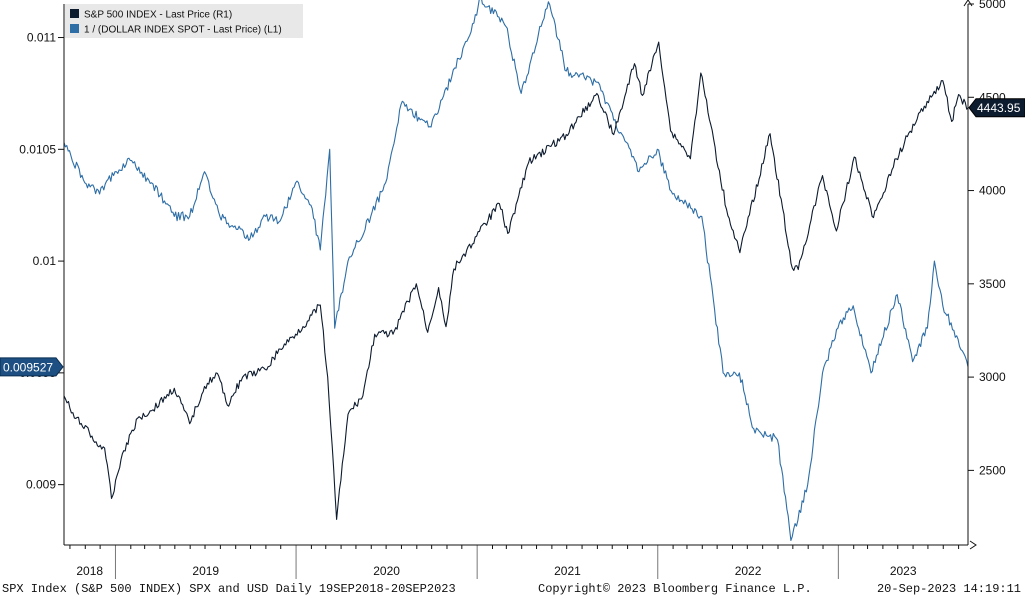 Image resolution: width=1025 pixels, height=597 pixels. Describe the element at coordinates (903, 571) in the screenshot. I see `x-tick-label: 2023` at that location.